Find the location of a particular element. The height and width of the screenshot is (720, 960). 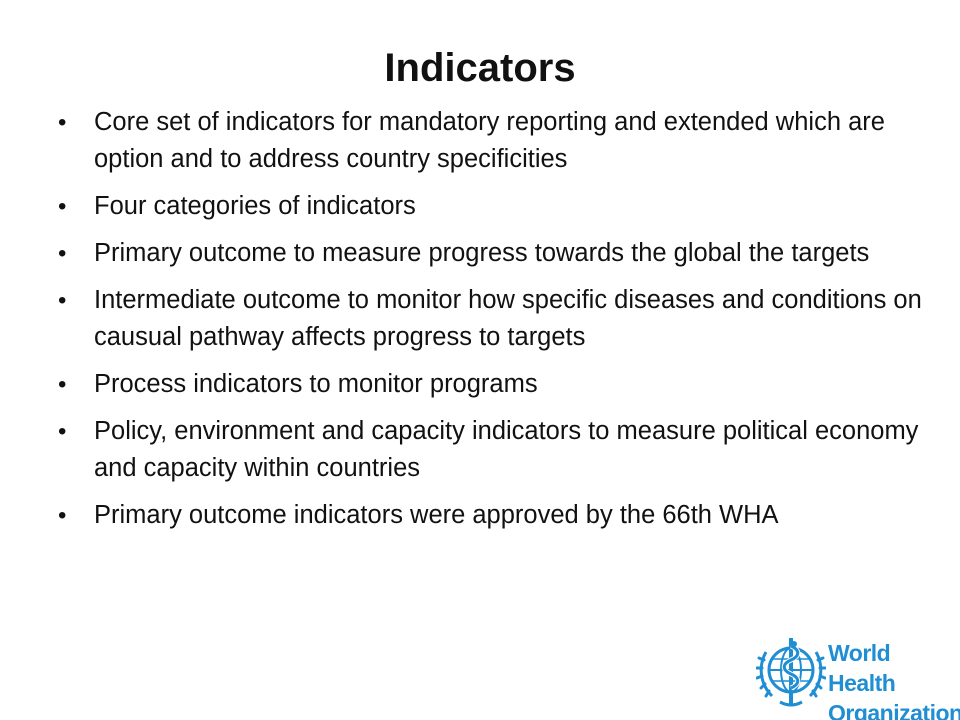

who-logo-line2: Organization is located at coordinates (894, 710).